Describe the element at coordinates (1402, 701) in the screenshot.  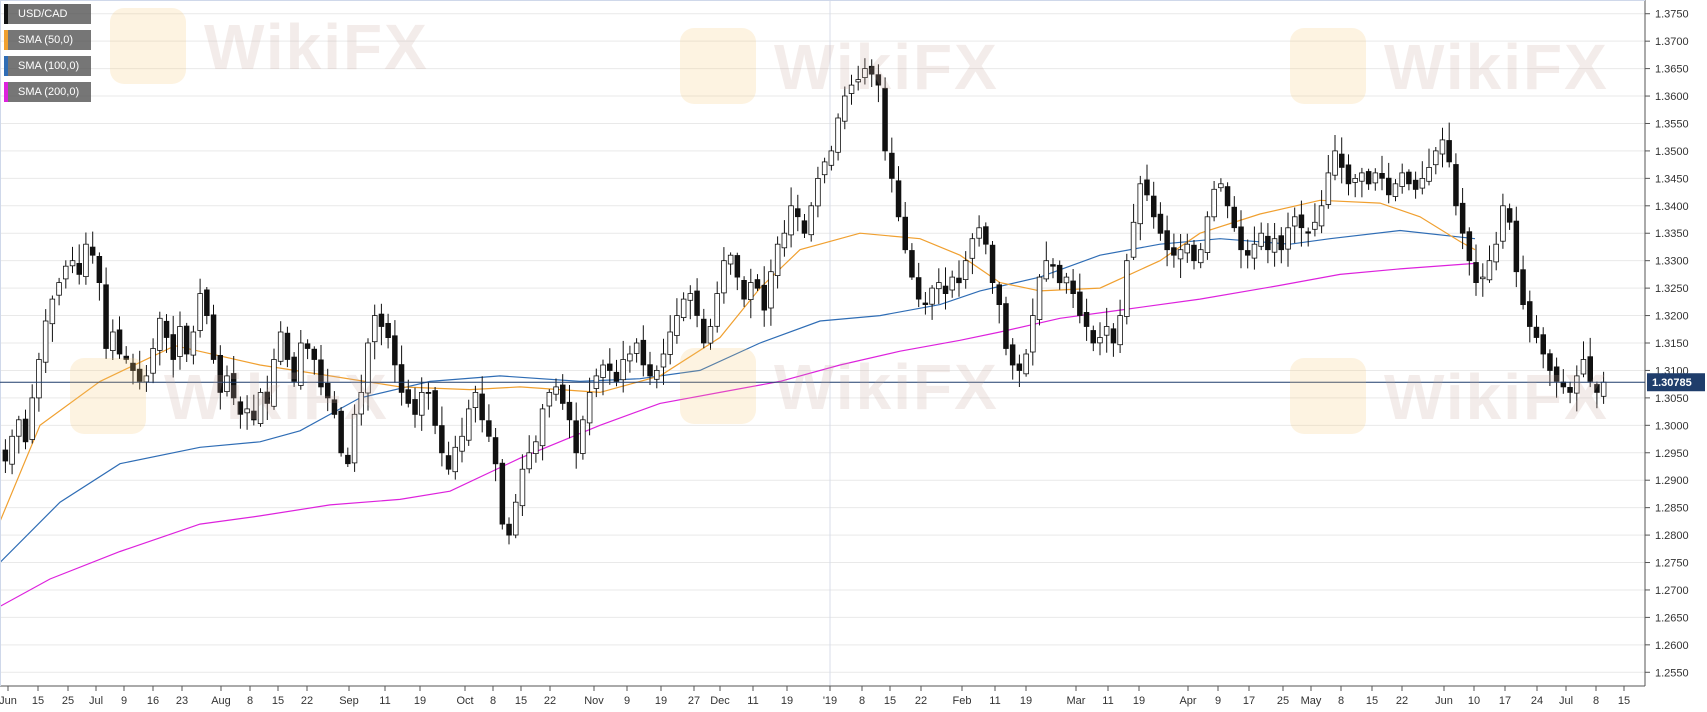
I see `x-tick-label: 22` at that location.